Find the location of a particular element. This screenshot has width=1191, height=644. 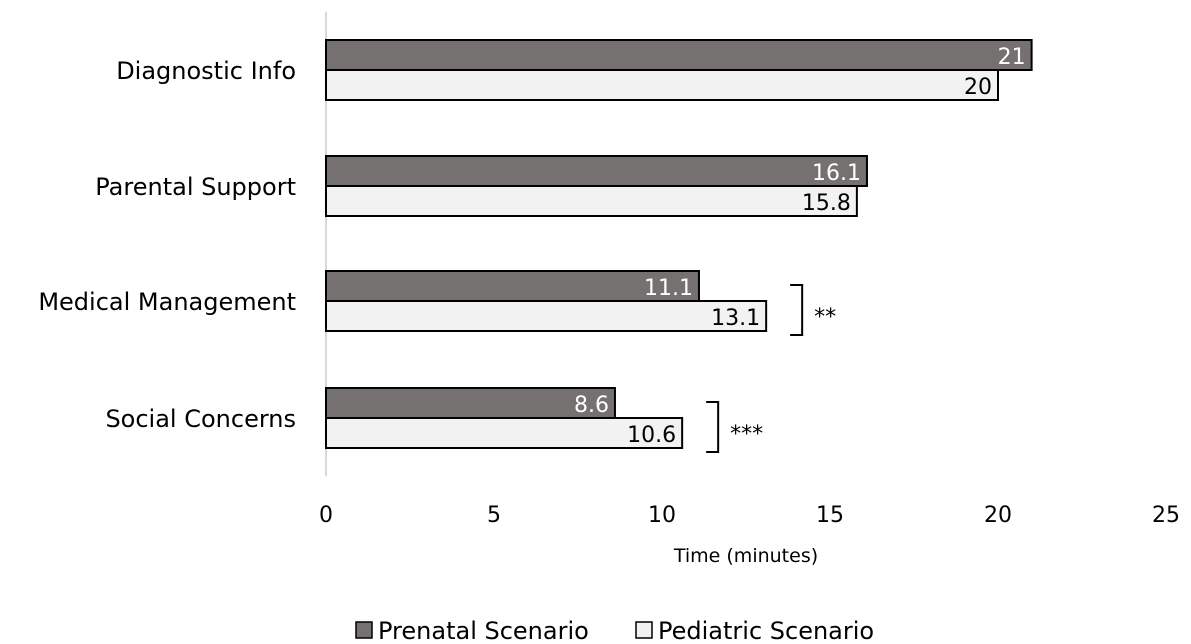

x-tick-labels: 0 5 10 15 20 25 is located at coordinates (749, 515).